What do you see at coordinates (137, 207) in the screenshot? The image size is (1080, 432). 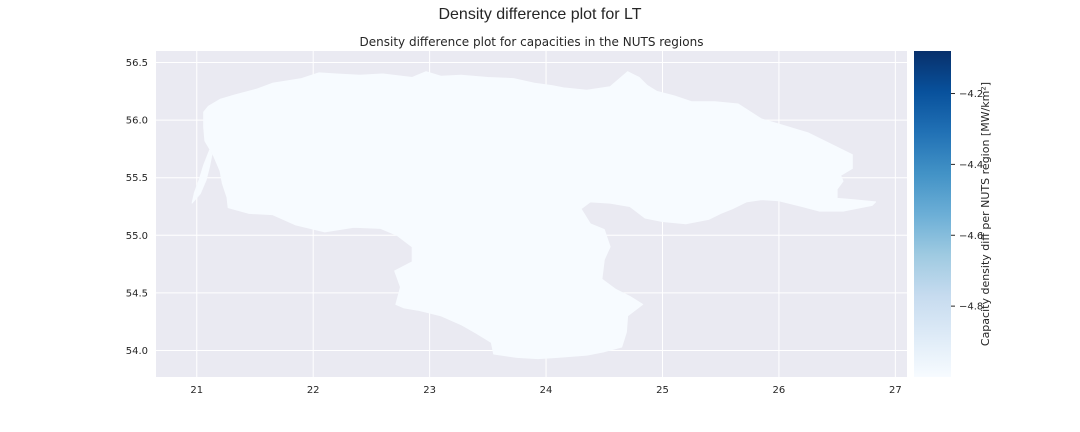 I see `y-axis-ticks: 54.0 54.5 55.0 55.5 56.0 56.5` at bounding box center [137, 207].